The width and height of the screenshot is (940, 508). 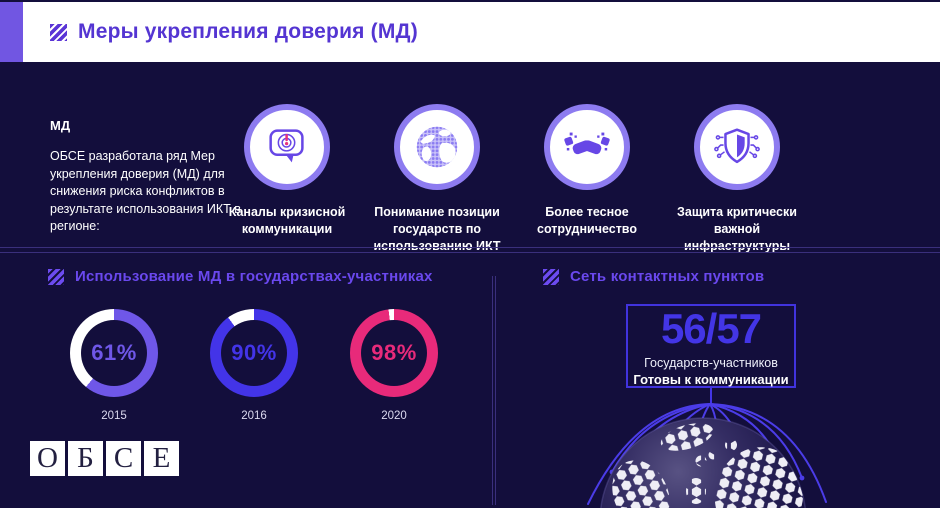 I want to click on donut-value: 61%, so click(x=114, y=352).